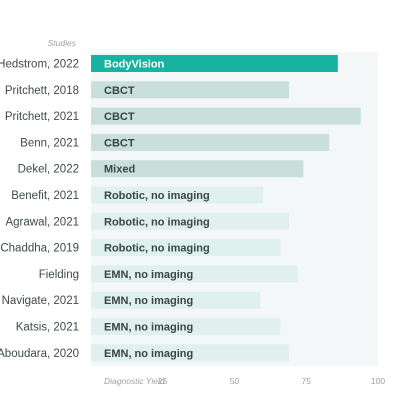 The height and width of the screenshot is (400, 400). Describe the element at coordinates (378, 381) in the screenshot. I see `x-tick-label: 100` at that location.